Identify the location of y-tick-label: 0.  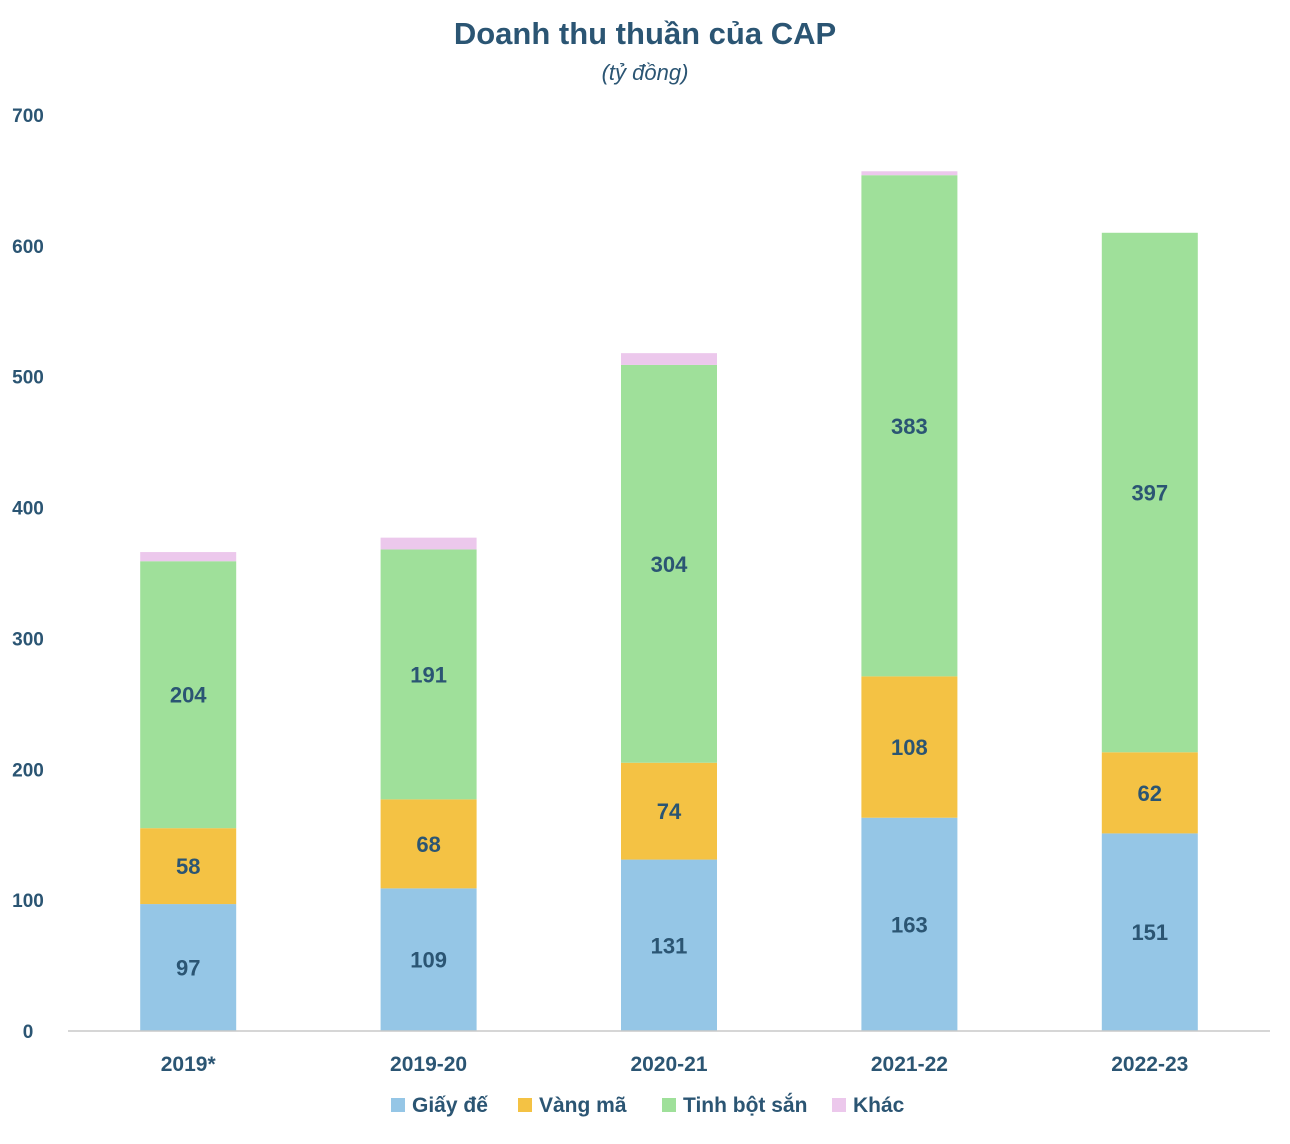
(28, 1032).